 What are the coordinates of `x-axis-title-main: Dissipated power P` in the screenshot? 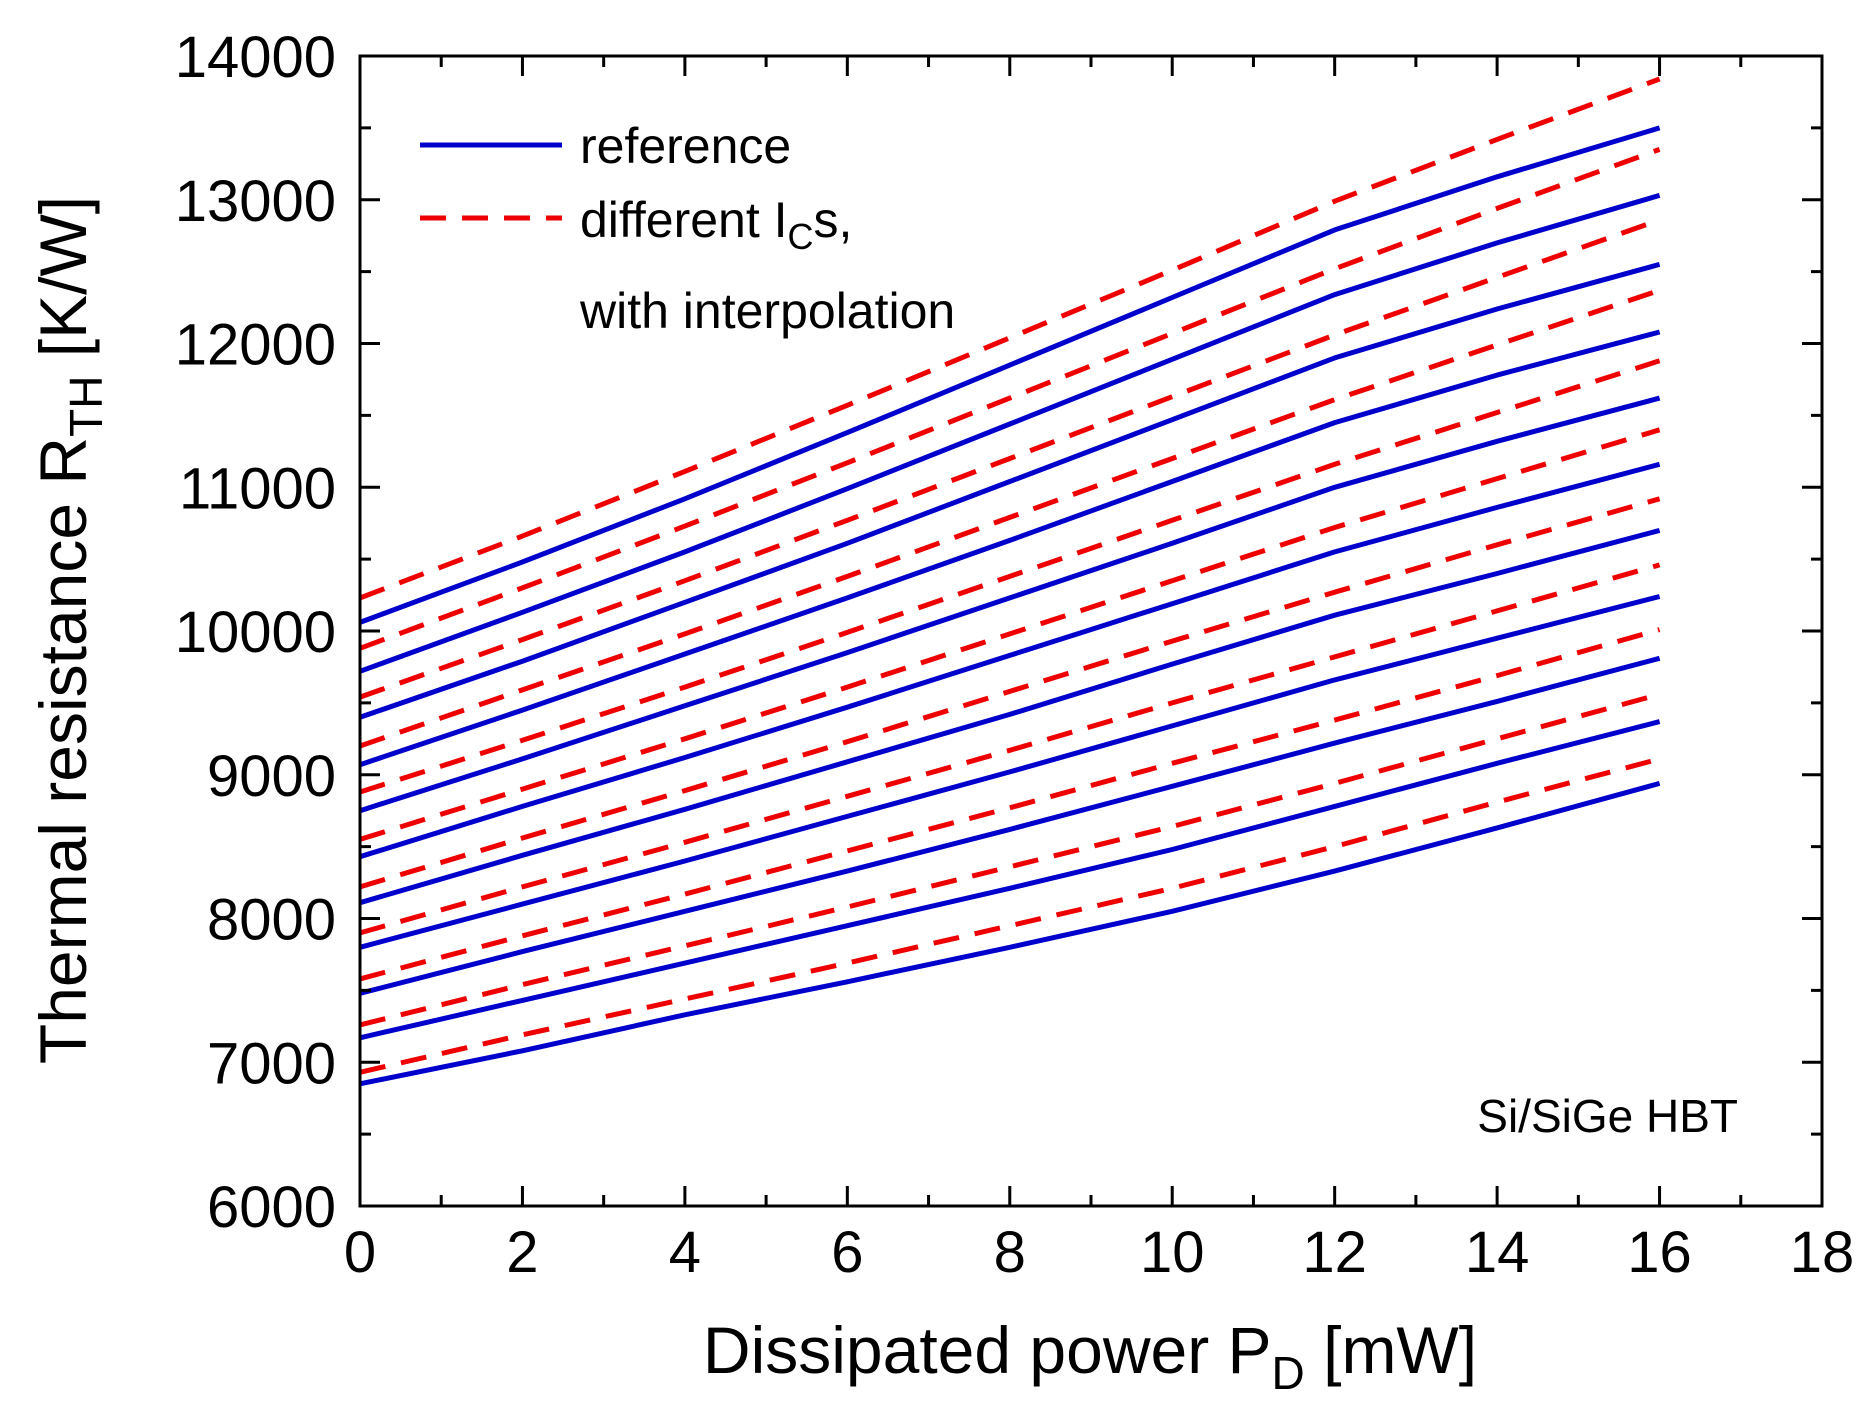 It's located at (987, 1350).